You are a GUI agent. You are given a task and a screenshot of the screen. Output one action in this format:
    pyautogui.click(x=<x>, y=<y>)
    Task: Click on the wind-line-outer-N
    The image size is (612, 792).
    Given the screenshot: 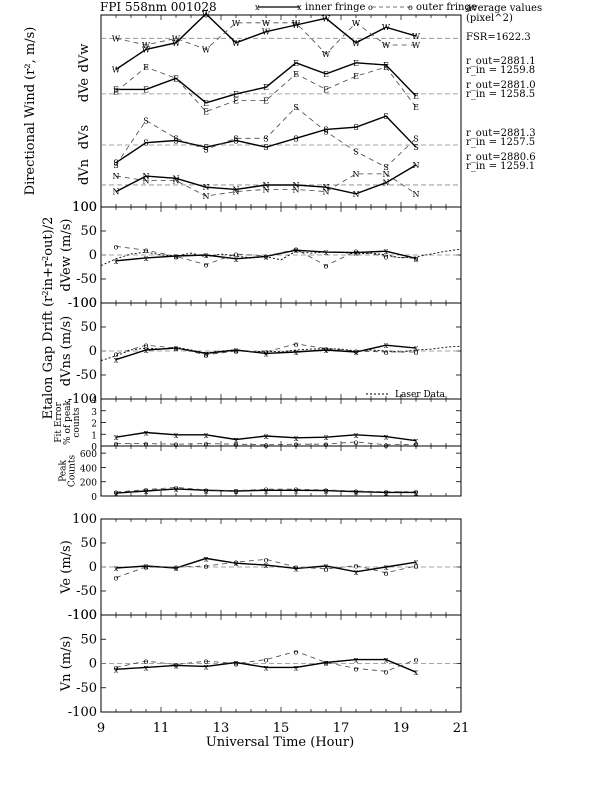 What is the action you would take?
    pyautogui.click(x=266, y=185)
    